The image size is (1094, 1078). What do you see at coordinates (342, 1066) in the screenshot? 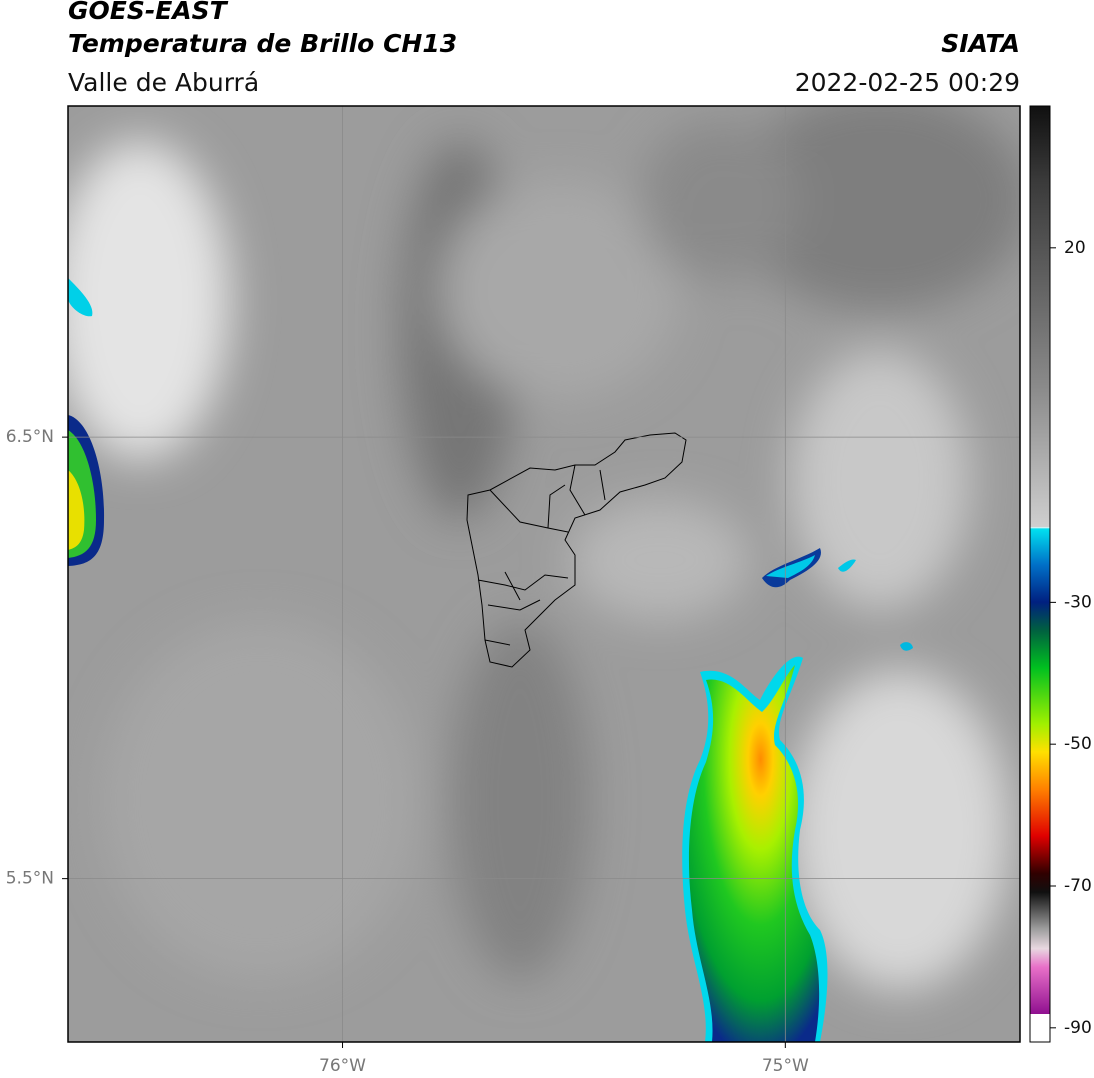
I see `x-tick-label: 76°W` at bounding box center [342, 1066].